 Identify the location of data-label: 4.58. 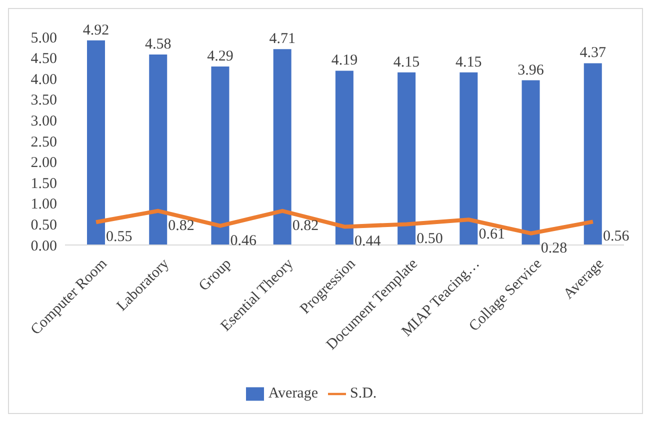
(158, 44).